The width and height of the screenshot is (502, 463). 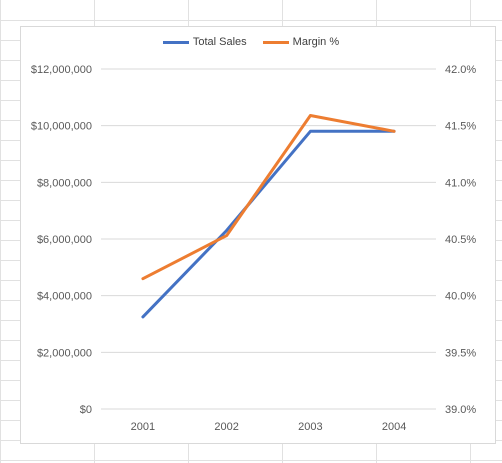 What do you see at coordinates (64, 183) in the screenshot?
I see `y-primary-tick-label: $8,000,000` at bounding box center [64, 183].